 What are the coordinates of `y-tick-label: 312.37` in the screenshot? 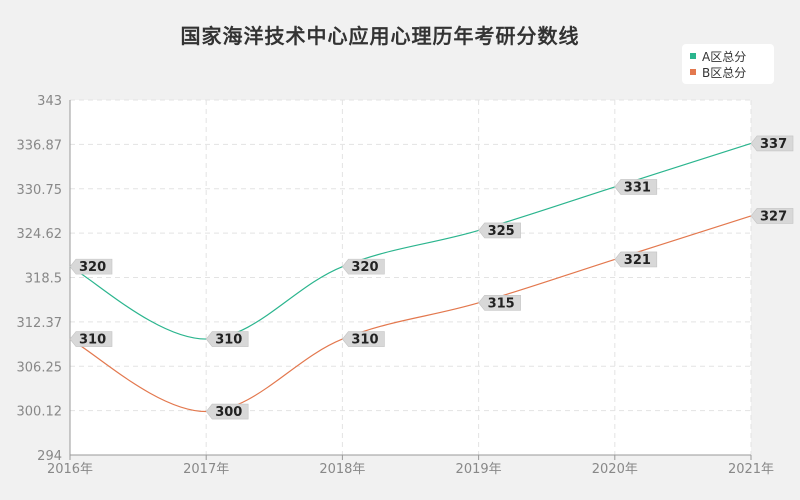 It's located at (40, 323).